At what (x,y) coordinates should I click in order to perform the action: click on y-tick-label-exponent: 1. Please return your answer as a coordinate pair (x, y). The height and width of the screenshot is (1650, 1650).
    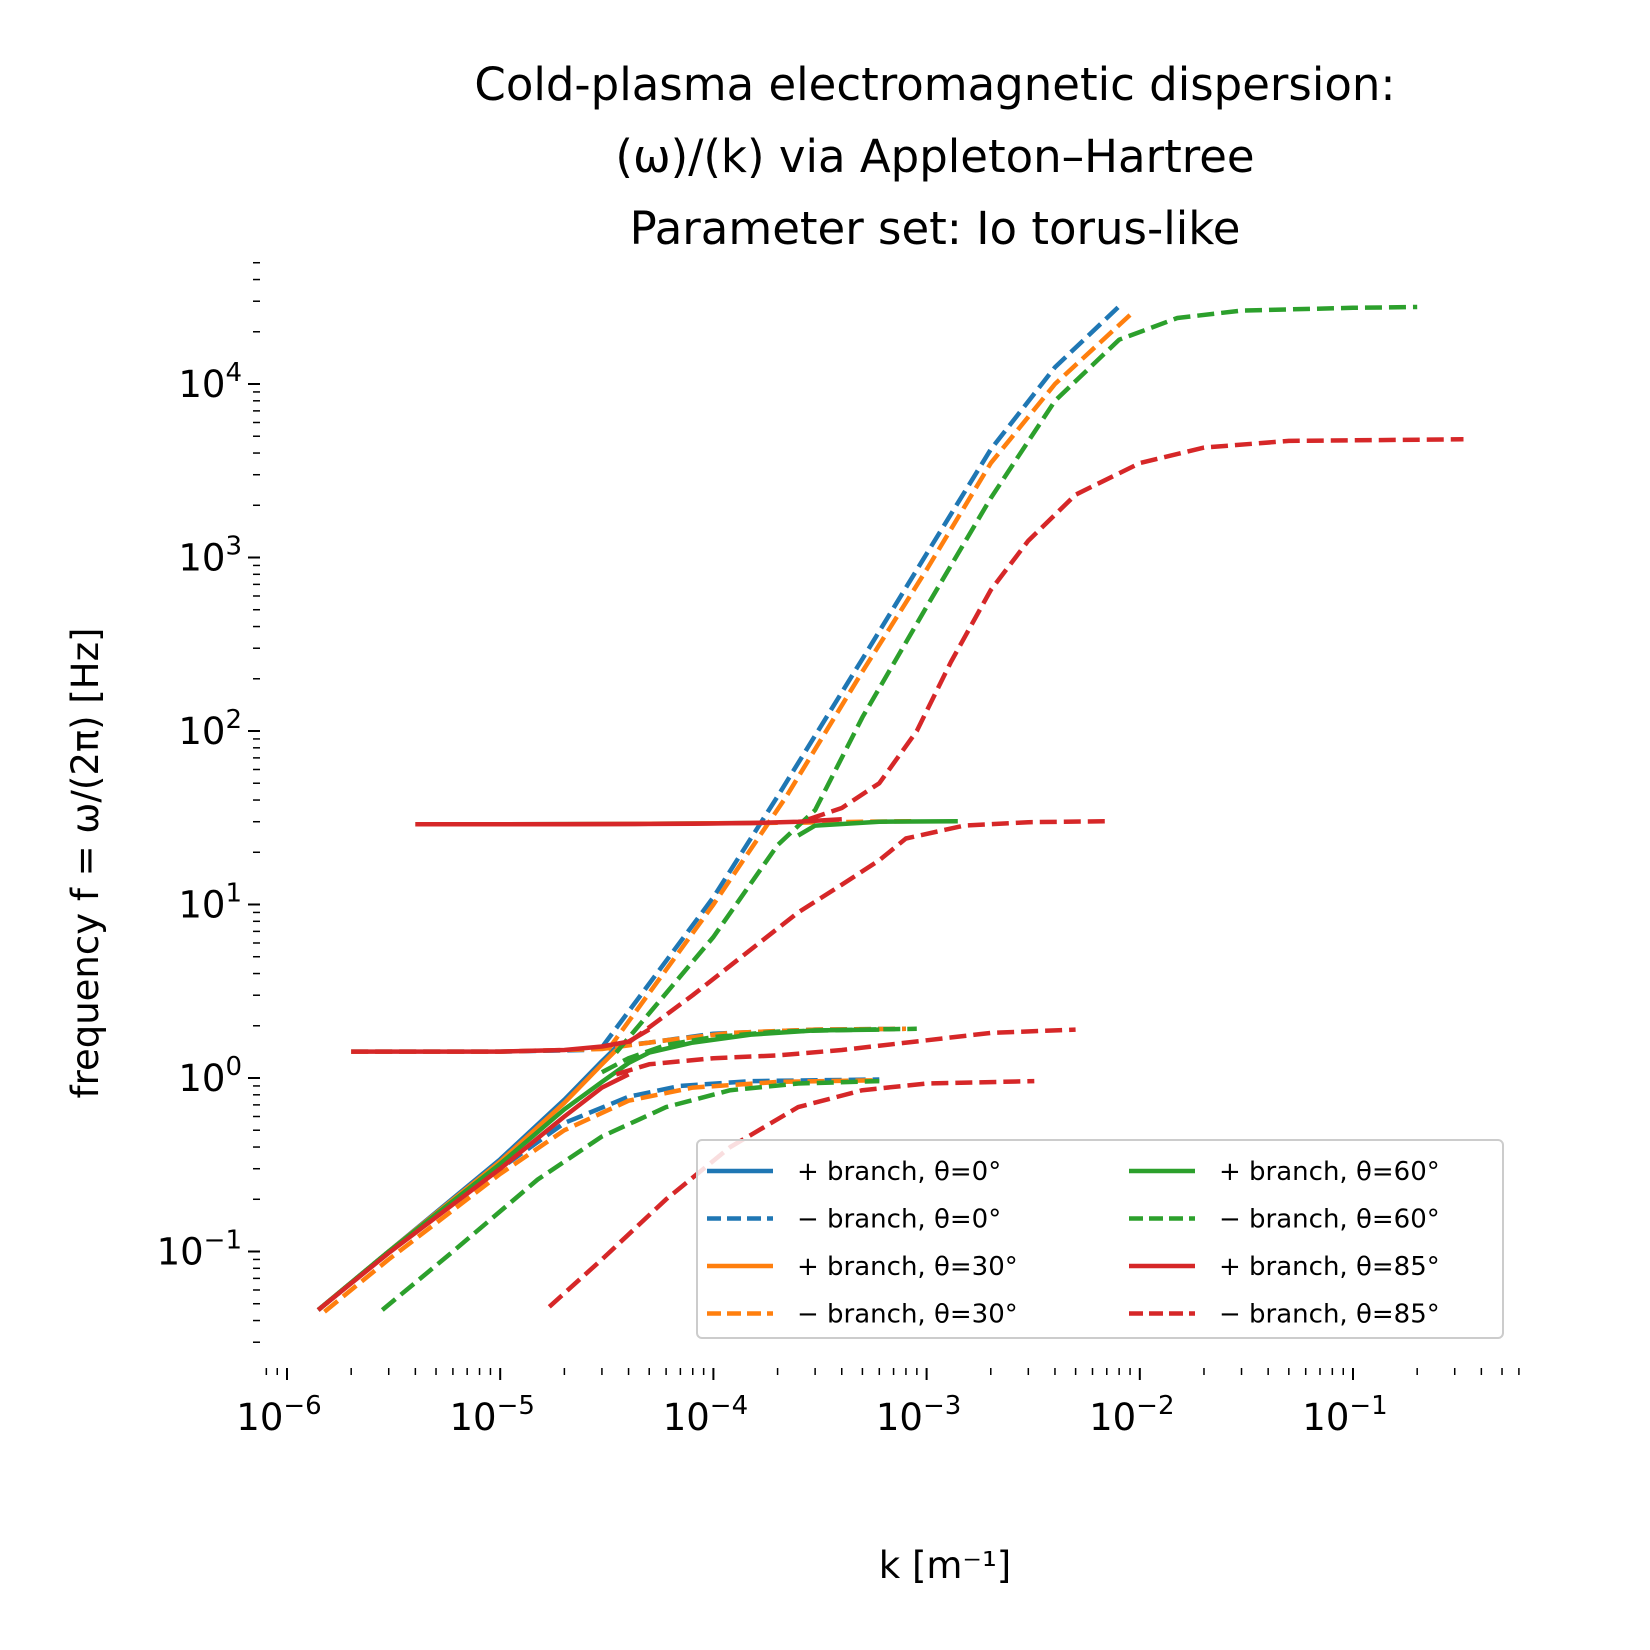
    Looking at the image, I should click on (233, 894).